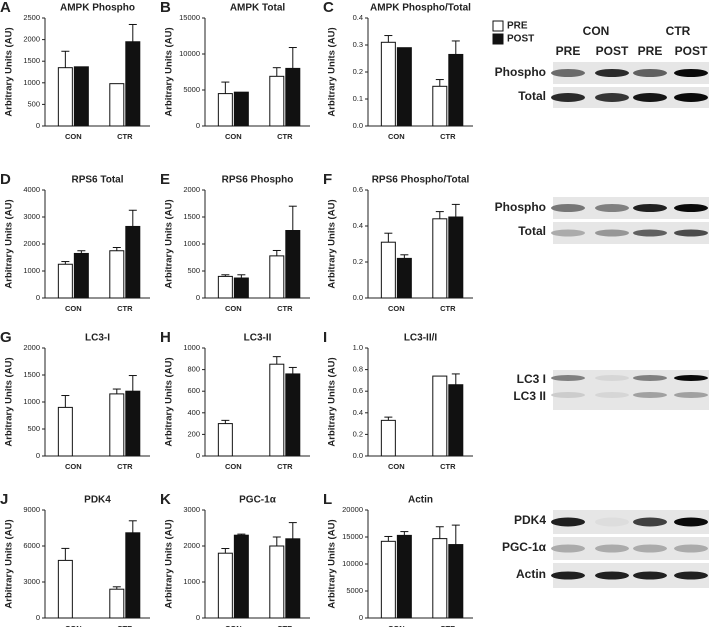 Image resolution: width=709 pixels, height=627 pixels. I want to click on chart-title: LC3-II, so click(258, 338).